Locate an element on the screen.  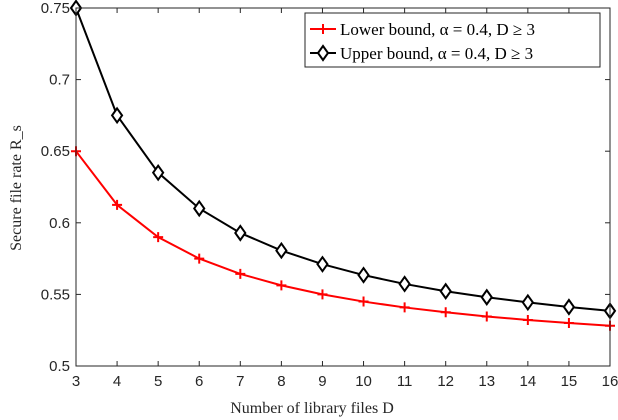
x-tick-label: 8 is located at coordinates (281, 381).